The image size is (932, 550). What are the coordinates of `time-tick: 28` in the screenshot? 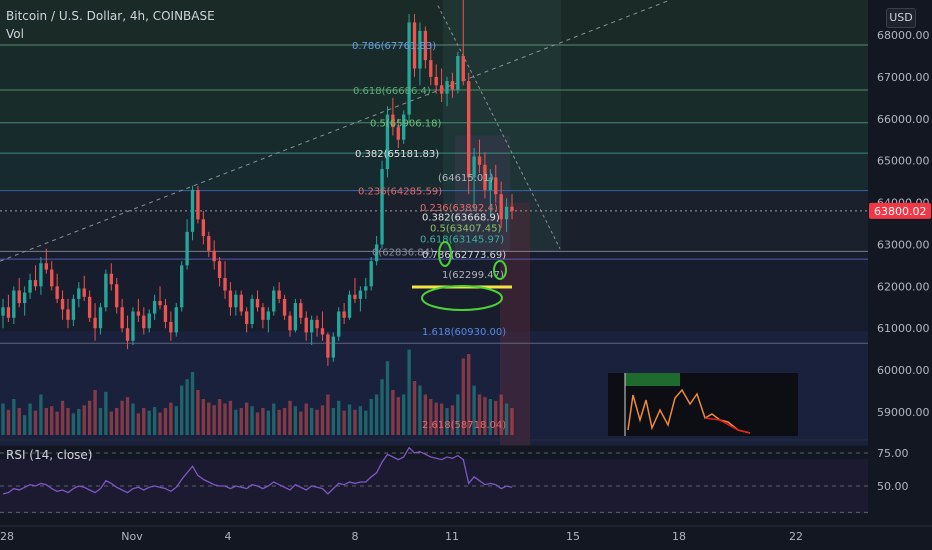 It's located at (7, 536).